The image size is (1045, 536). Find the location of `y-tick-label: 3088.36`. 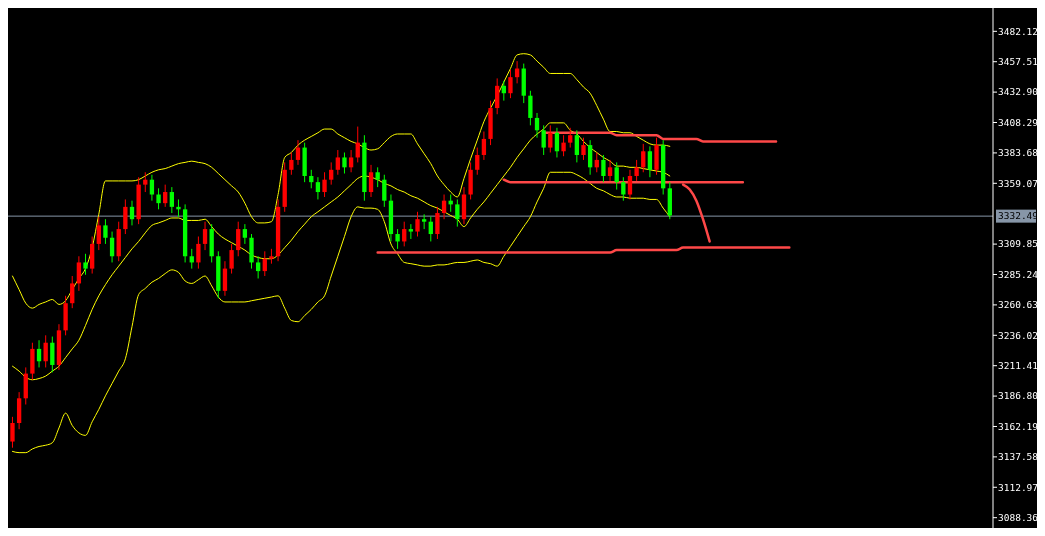

y-tick-label: 3088.36 is located at coordinates (1018, 517).